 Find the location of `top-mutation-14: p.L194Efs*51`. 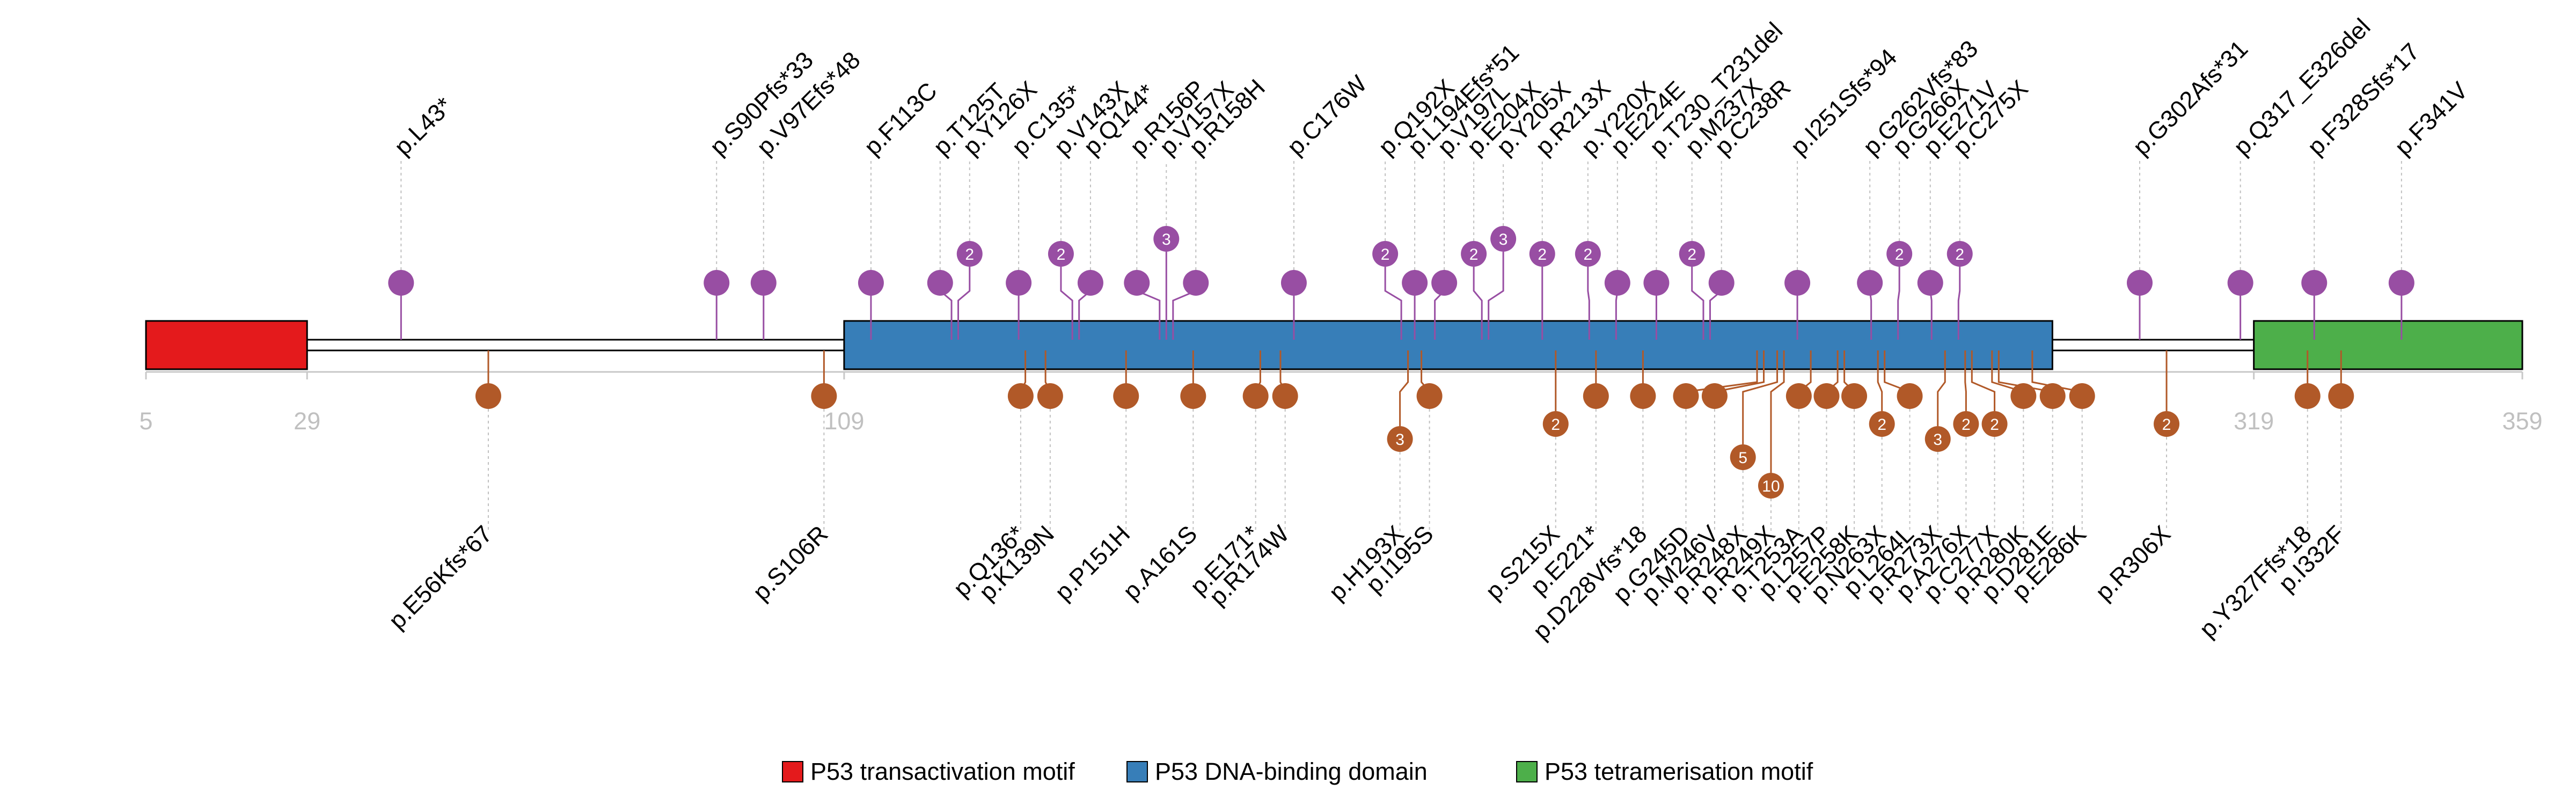

top-mutation-14: p.L194Efs*51 is located at coordinates (1463, 189).